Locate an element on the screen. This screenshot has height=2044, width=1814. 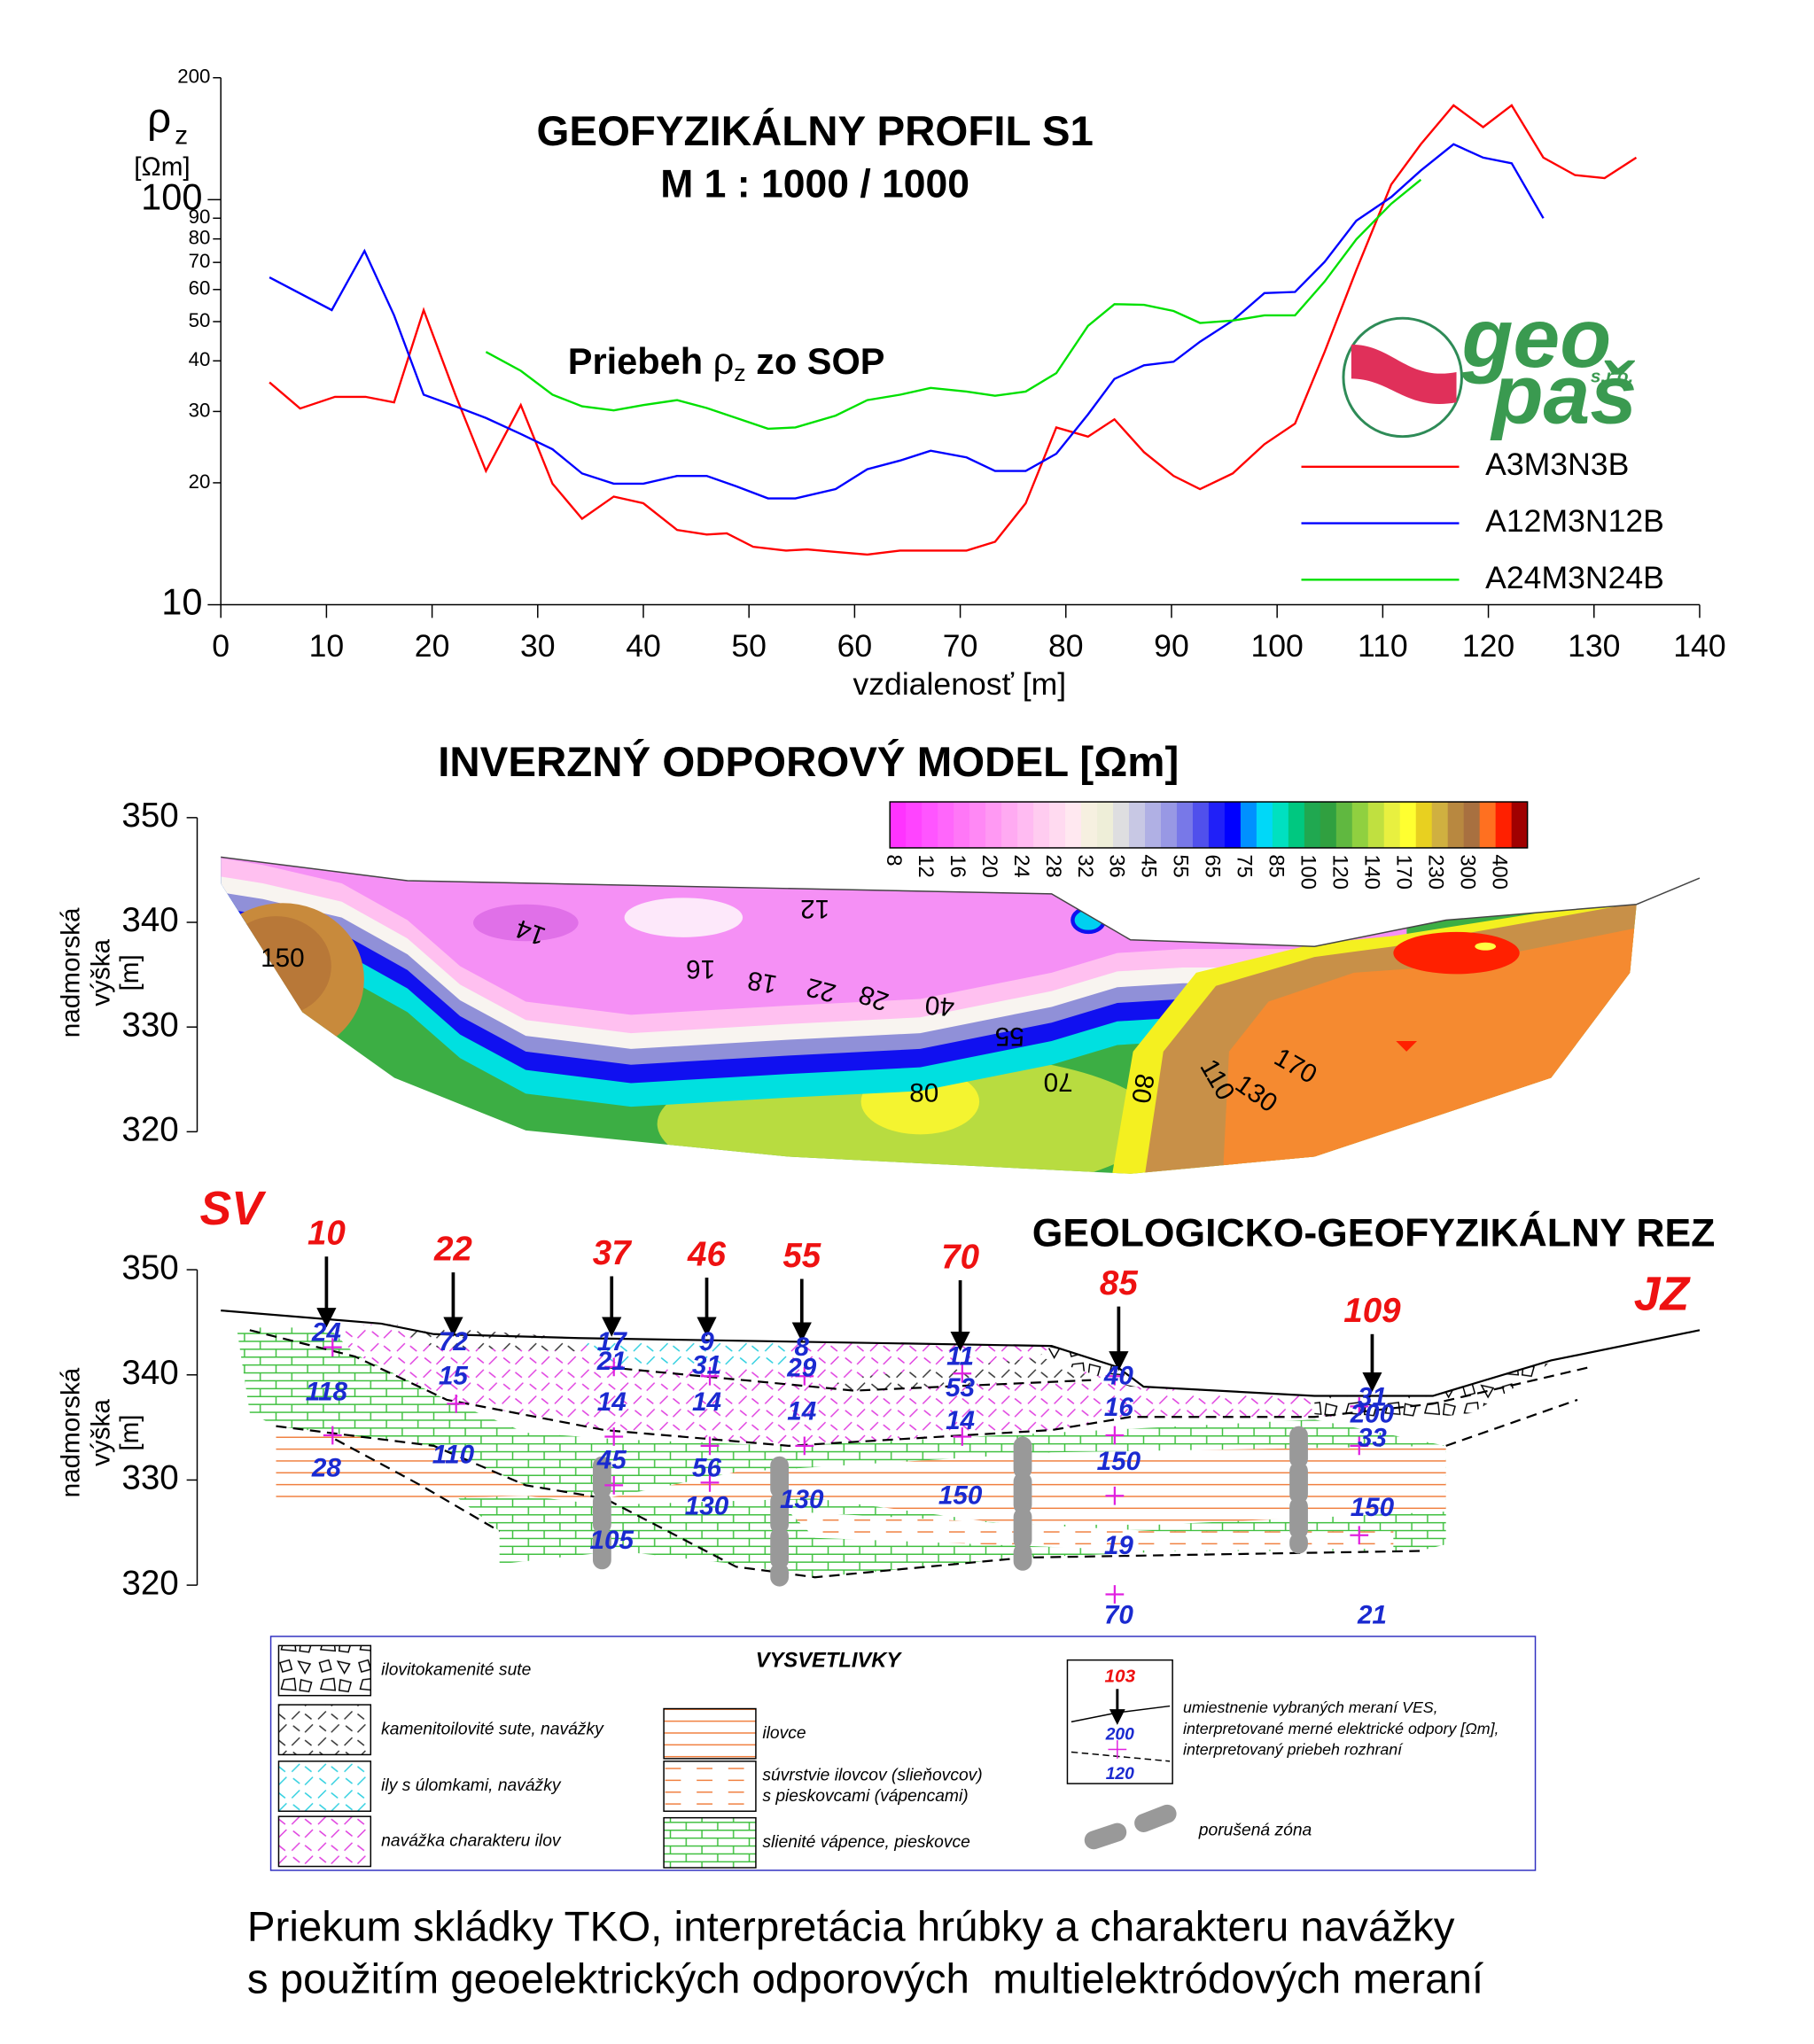
legend-label: A3M3N3B is located at coordinates (1557, 464).